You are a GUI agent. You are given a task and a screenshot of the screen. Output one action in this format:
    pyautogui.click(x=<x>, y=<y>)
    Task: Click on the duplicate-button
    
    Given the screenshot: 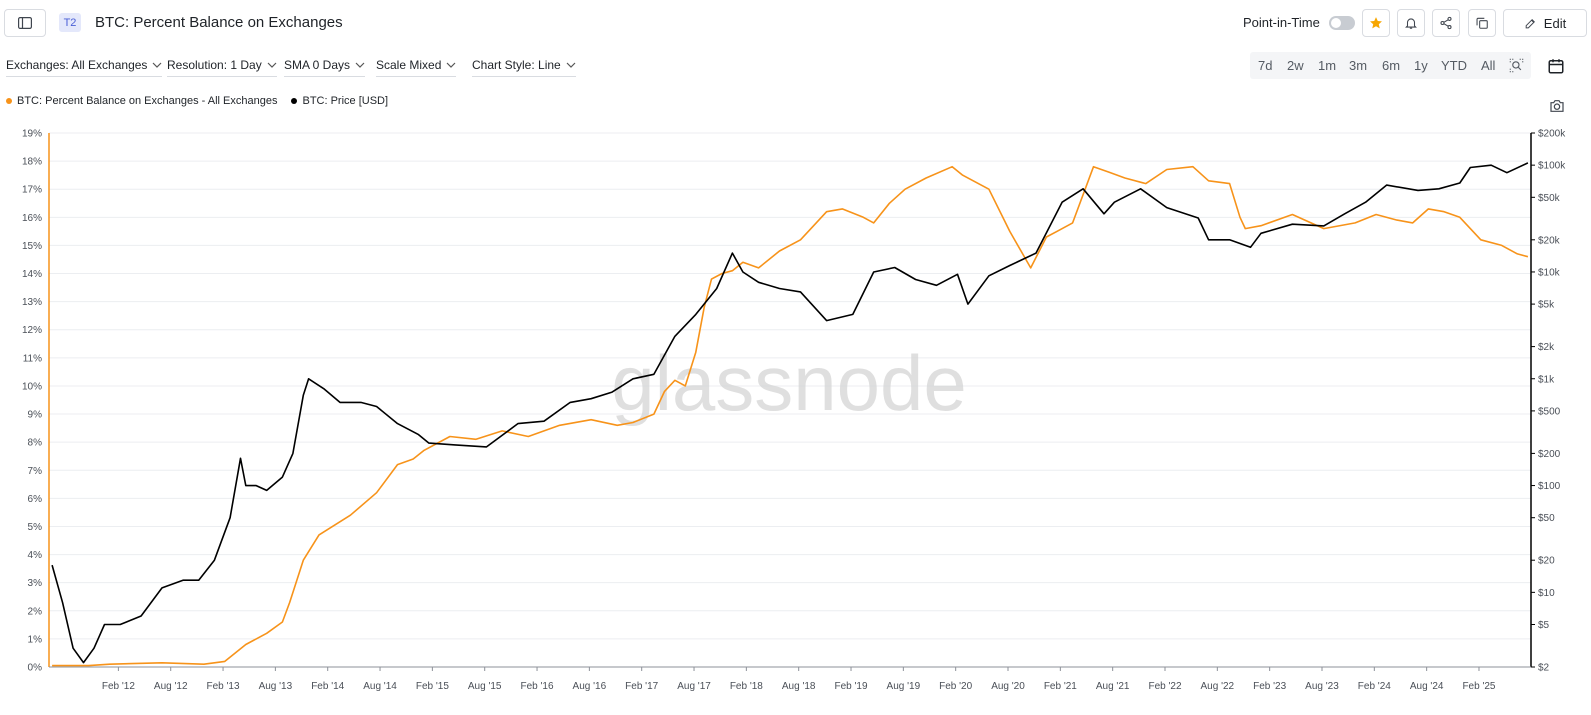 What is the action you would take?
    pyautogui.click(x=1482, y=23)
    